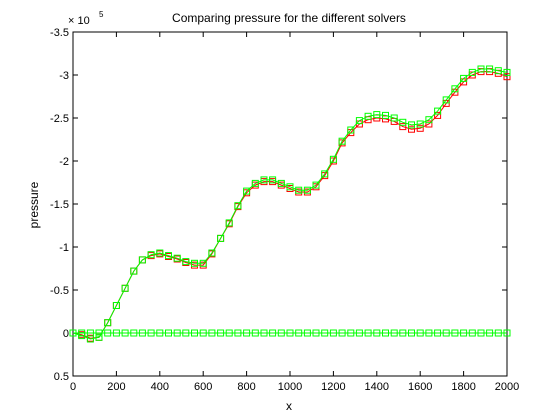 This screenshot has width=560, height=420. What do you see at coordinates (79, 21) in the screenshot?
I see `y-multiplier-label: × 10` at bounding box center [79, 21].